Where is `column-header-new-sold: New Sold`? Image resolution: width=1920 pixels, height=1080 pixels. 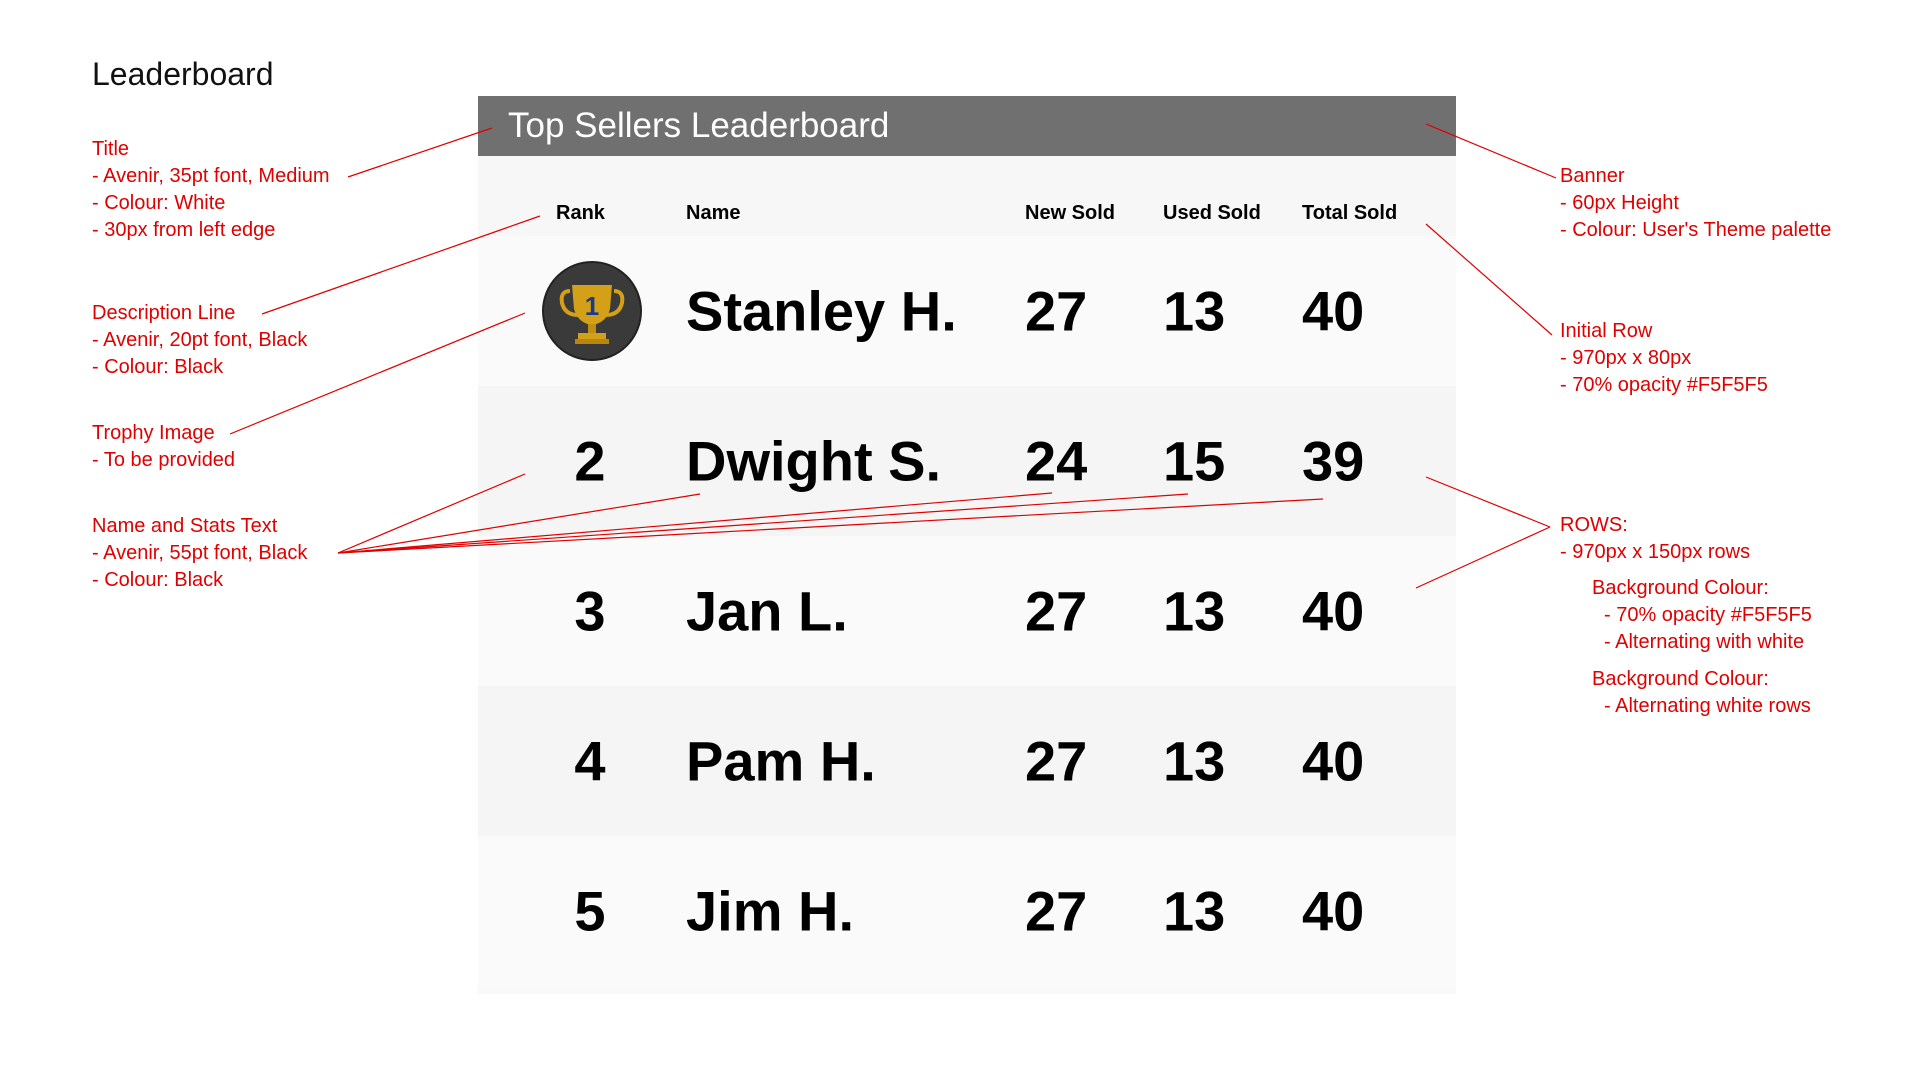
column-header-new-sold: New Sold is located at coordinates (1070, 213).